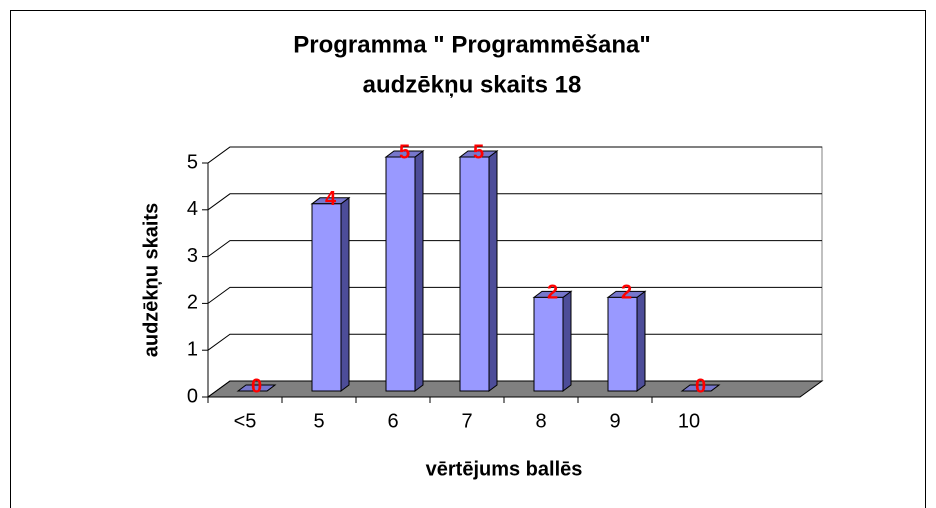  I want to click on chart-title: audzēkņu skaits 18, so click(472, 84).